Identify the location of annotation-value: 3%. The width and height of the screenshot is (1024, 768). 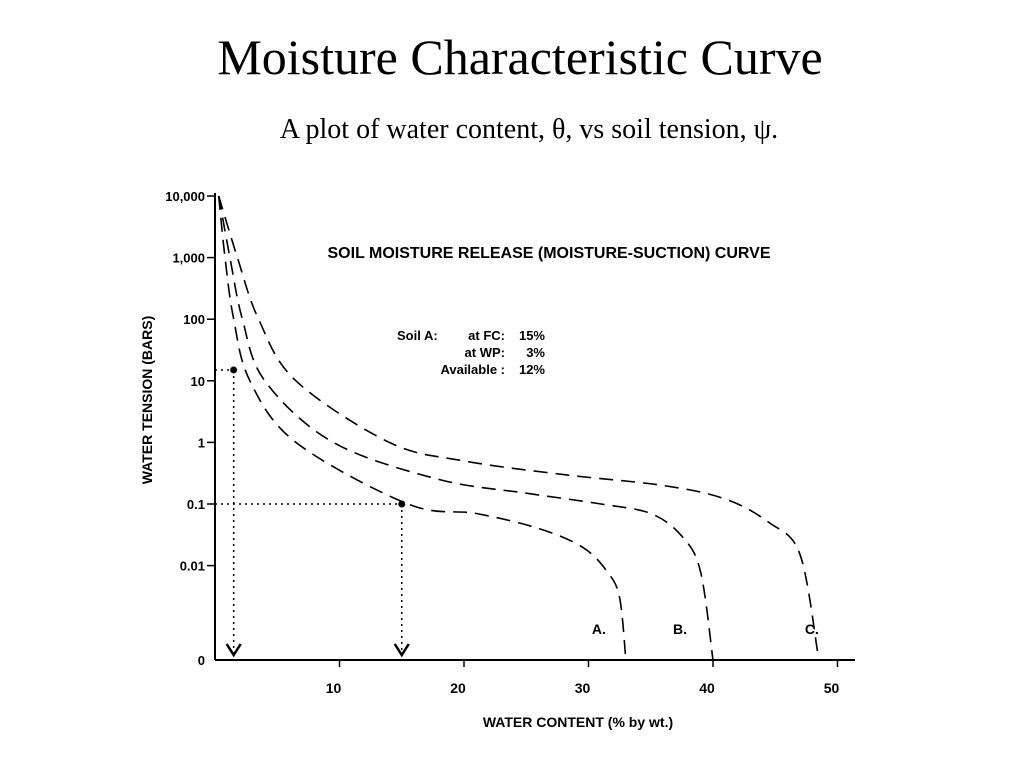
(535, 352).